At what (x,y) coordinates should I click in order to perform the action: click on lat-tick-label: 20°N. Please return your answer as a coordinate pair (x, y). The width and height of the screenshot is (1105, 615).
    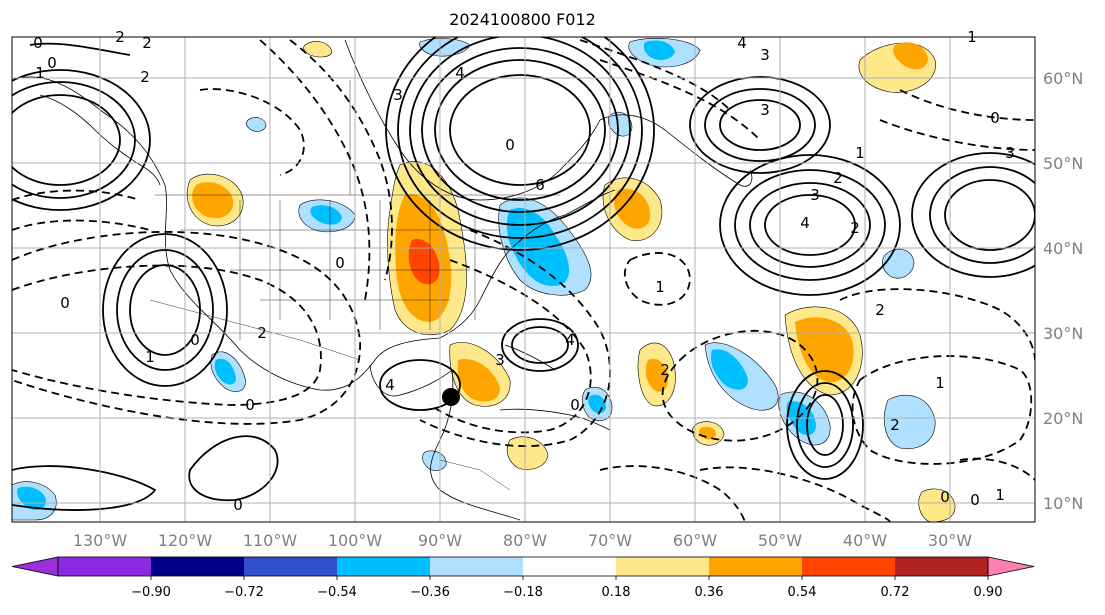
    Looking at the image, I should click on (1063, 418).